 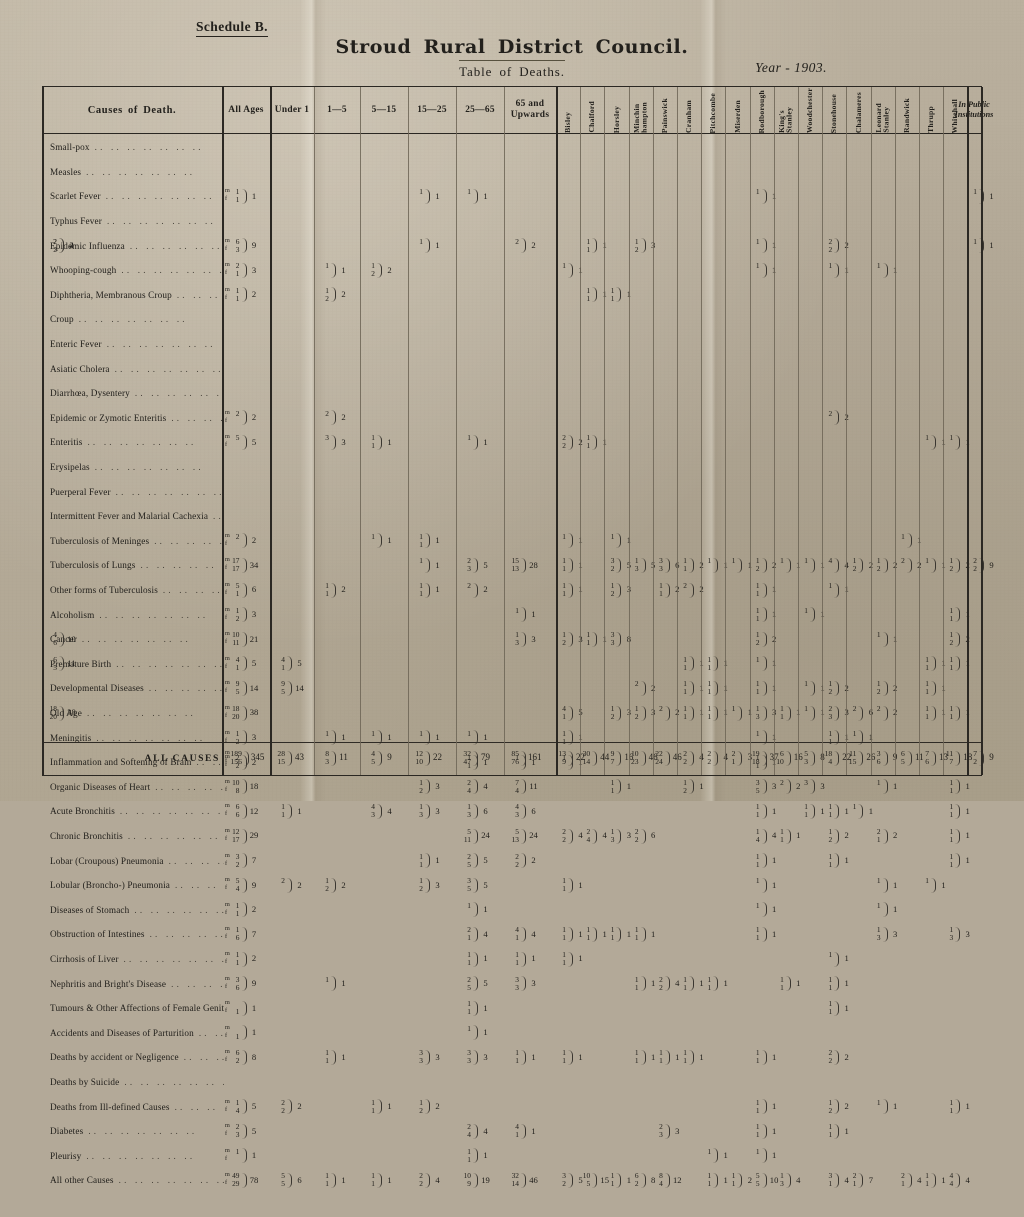 What do you see at coordinates (62, 713) in the screenshot?
I see `cell-value: 18 20 38` at bounding box center [62, 713].